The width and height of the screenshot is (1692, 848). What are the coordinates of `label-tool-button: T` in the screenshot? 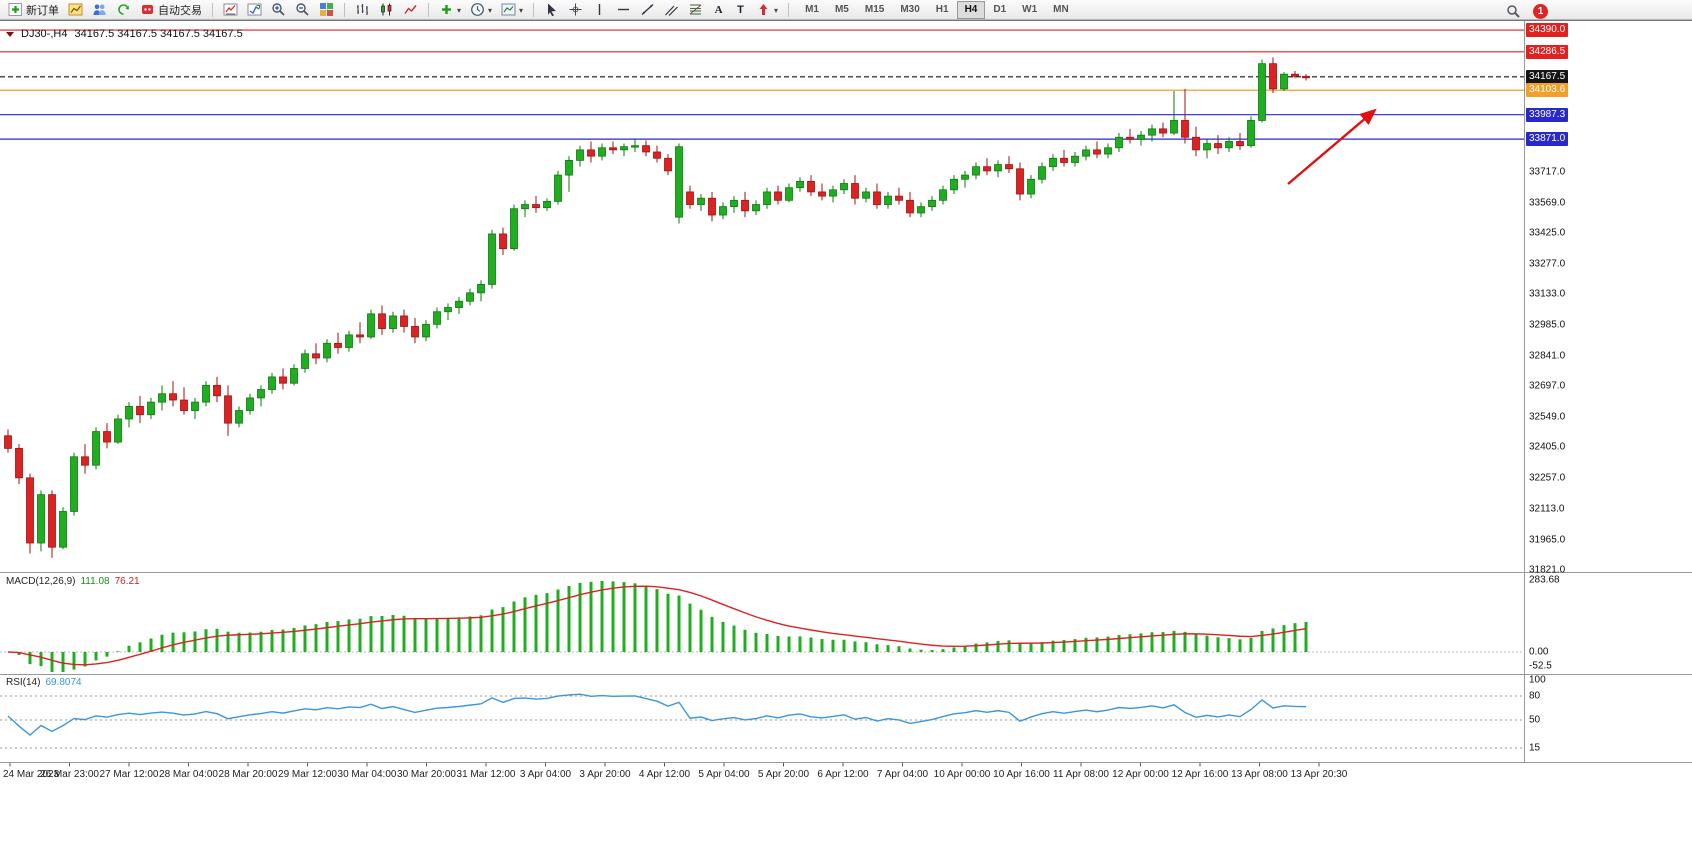 It's located at (740, 10).